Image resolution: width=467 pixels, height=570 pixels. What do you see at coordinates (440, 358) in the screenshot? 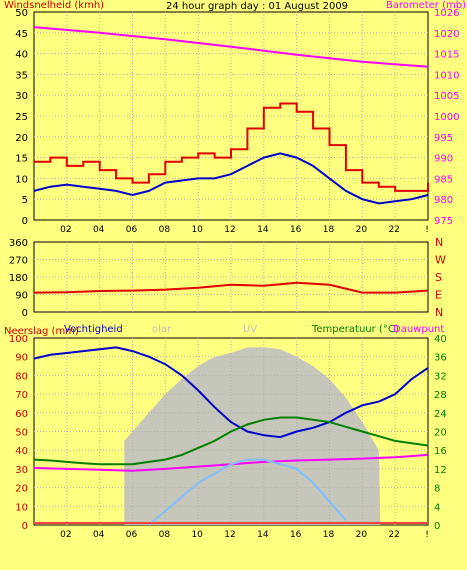
I see `y-right-tick-label: 36` at bounding box center [440, 358].